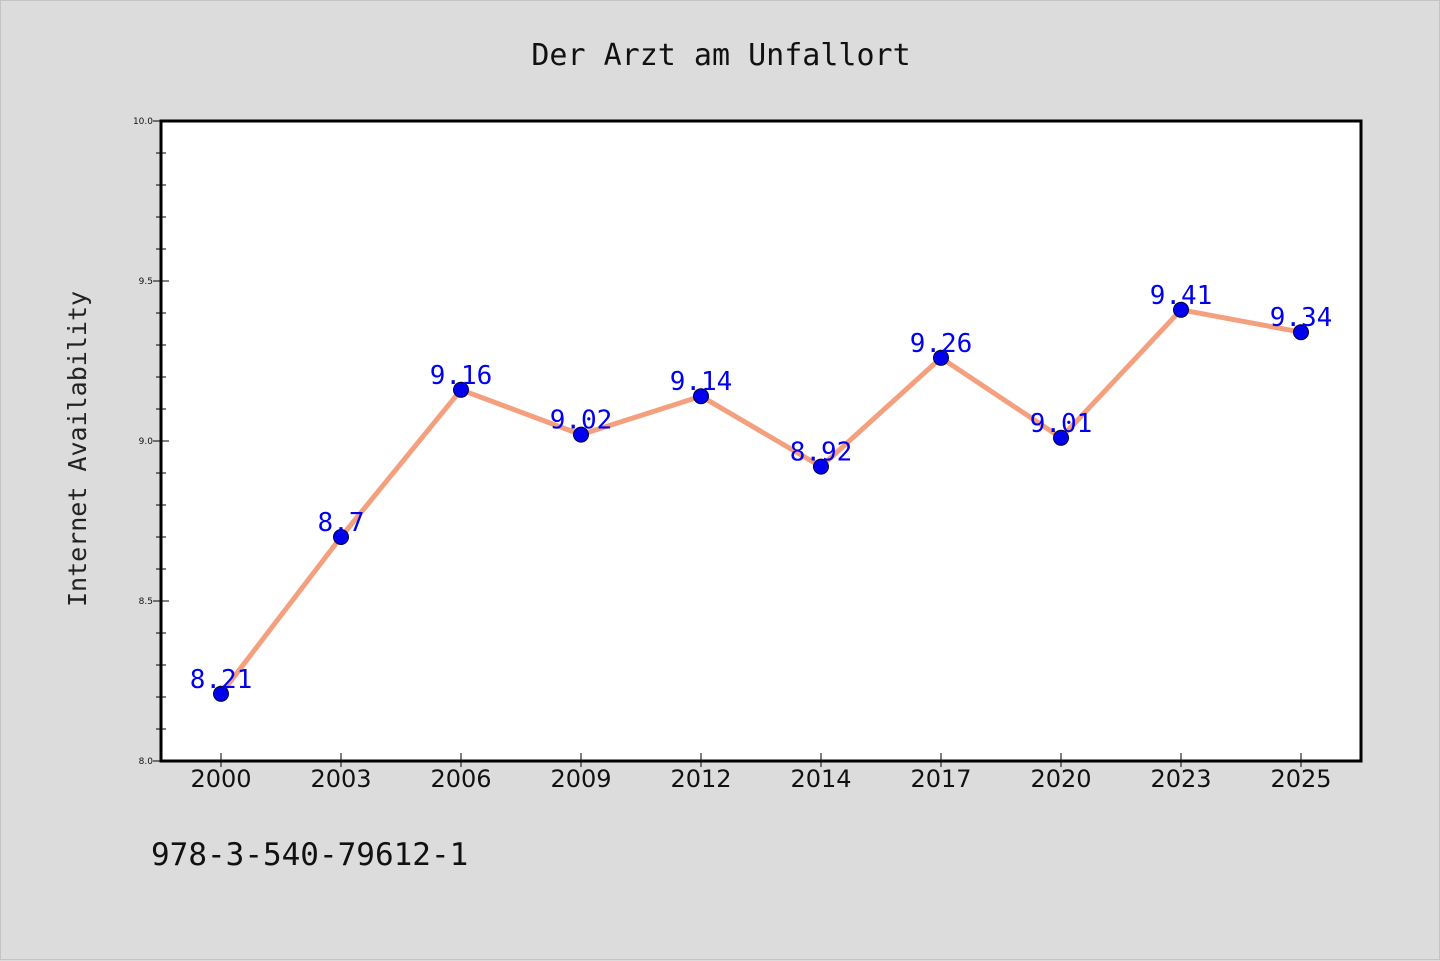 The width and height of the screenshot is (1440, 961). I want to click on x-tick-label: 2025, so click(1300, 779).